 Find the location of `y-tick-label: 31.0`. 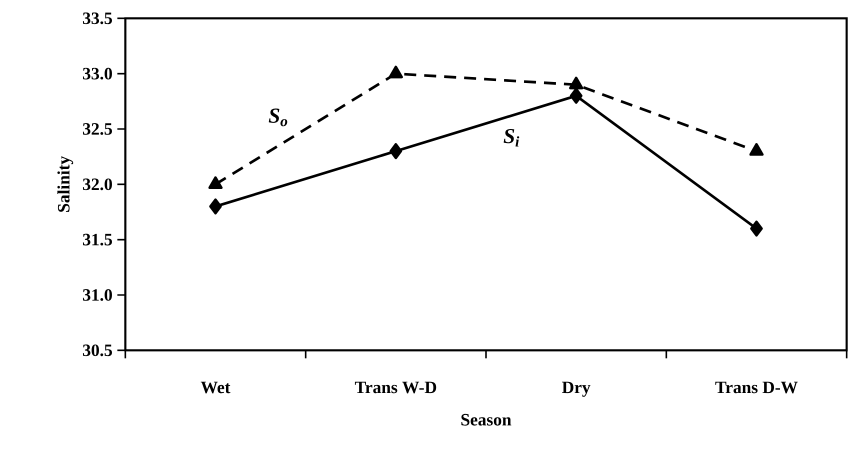

y-tick-label: 31.0 is located at coordinates (97, 295).